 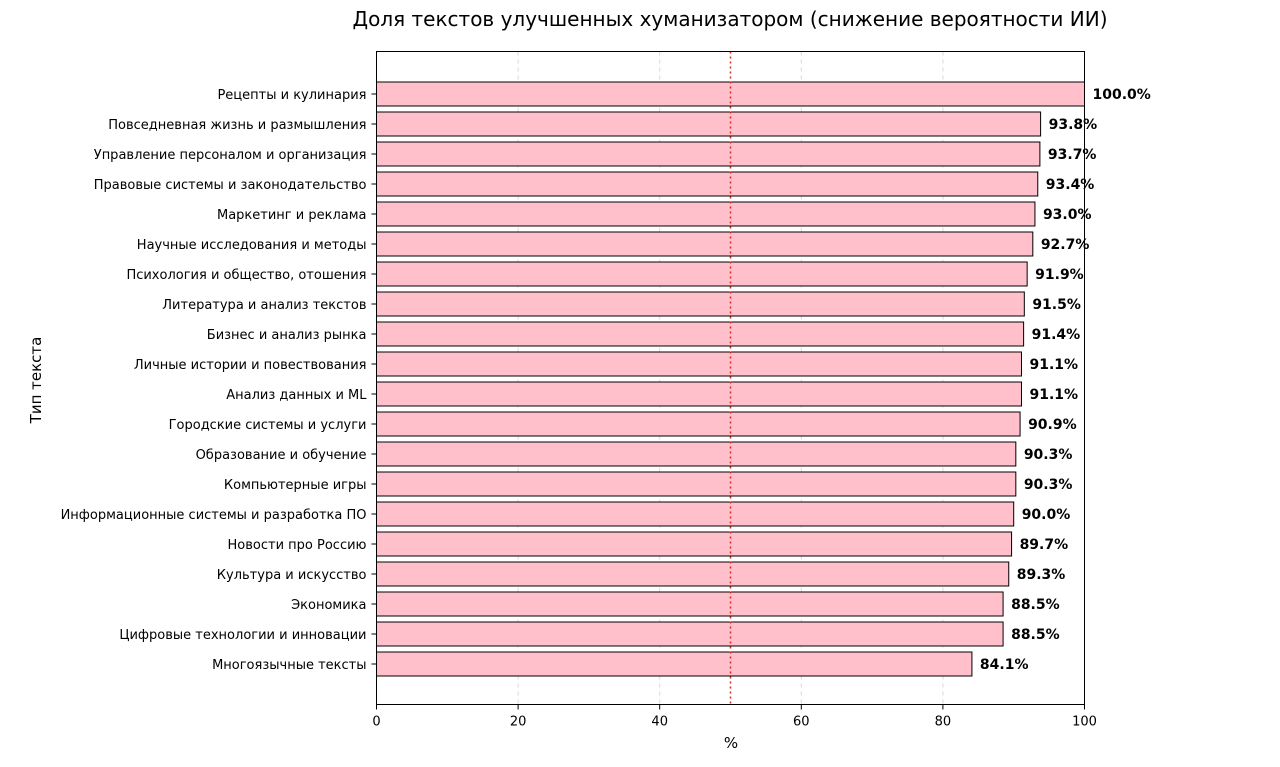 What do you see at coordinates (292, 215) in the screenshot?
I see `category-label: Маркетинг и реклама` at bounding box center [292, 215].